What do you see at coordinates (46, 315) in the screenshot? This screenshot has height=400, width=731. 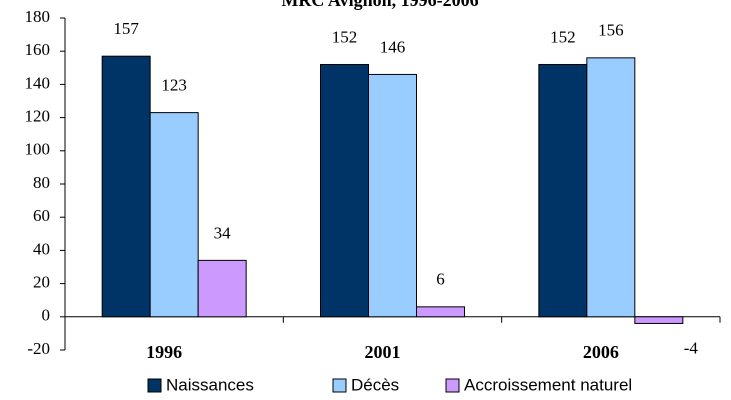 I see `y-tick-label: 0` at bounding box center [46, 315].